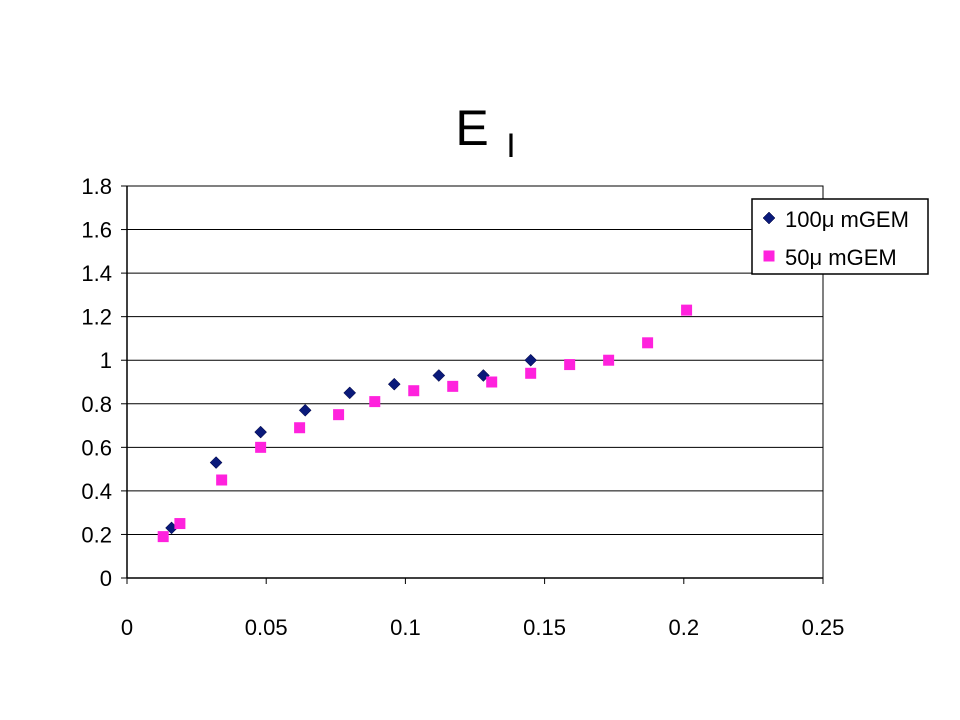 The width and height of the screenshot is (960, 720). What do you see at coordinates (823, 627) in the screenshot?
I see `x-tick-label-5: 0.25` at bounding box center [823, 627].